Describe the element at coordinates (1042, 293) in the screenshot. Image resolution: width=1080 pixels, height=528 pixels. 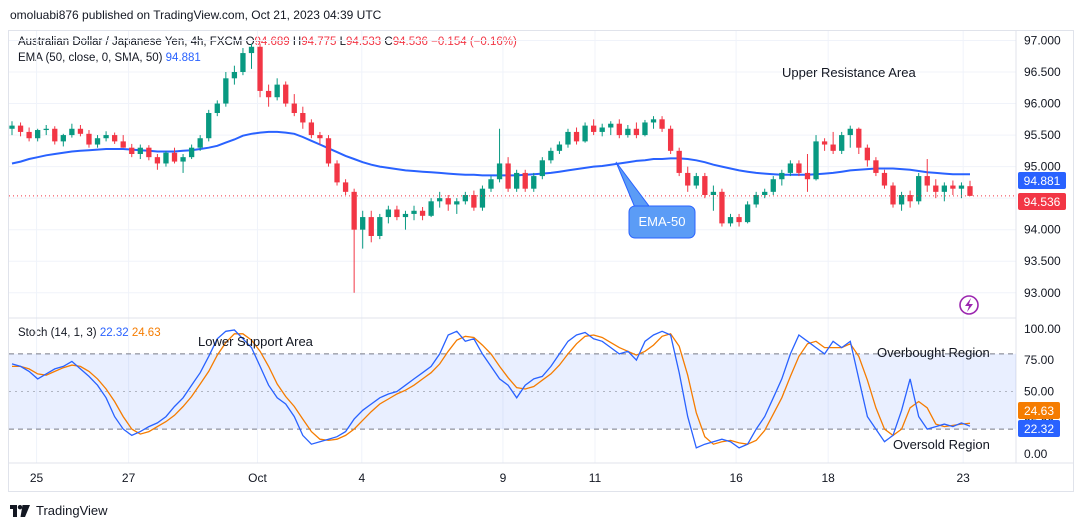
I see `price-tick-label: 93.000` at that location.